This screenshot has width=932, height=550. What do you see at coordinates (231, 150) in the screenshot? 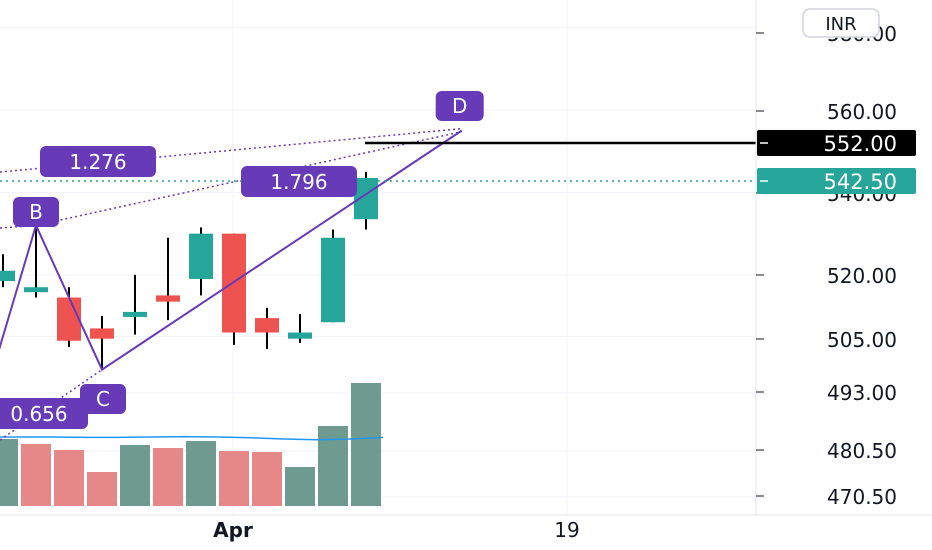
I see `pattern-ratio-line` at bounding box center [231, 150].